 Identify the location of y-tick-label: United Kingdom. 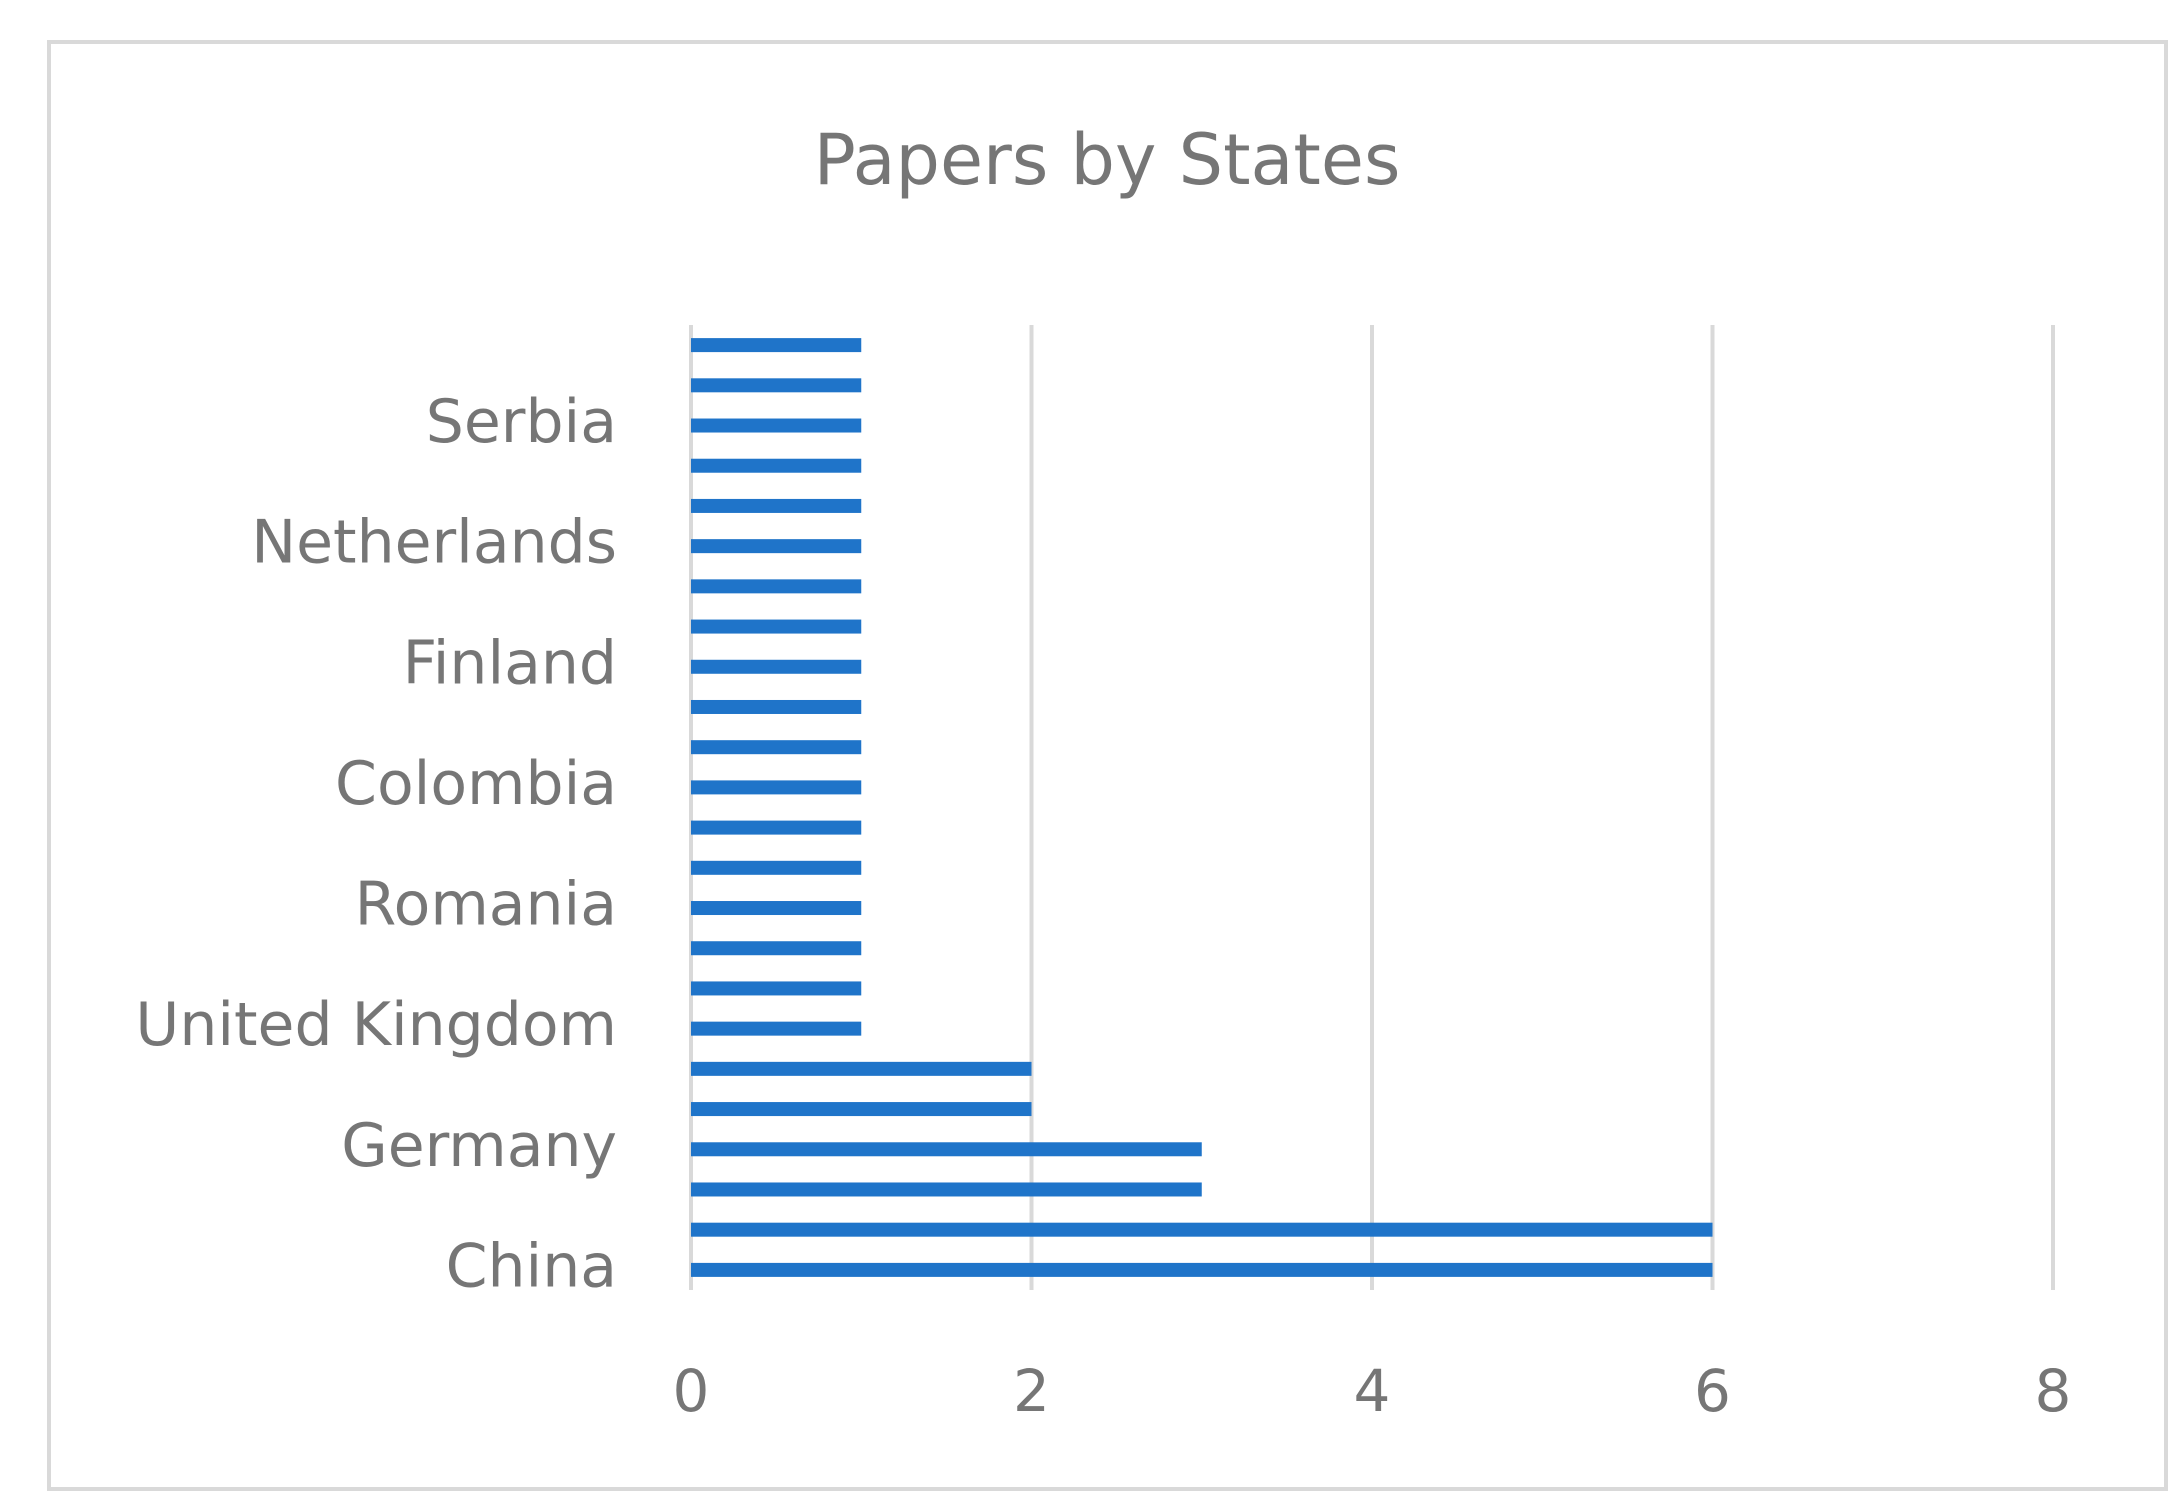
(376, 1025).